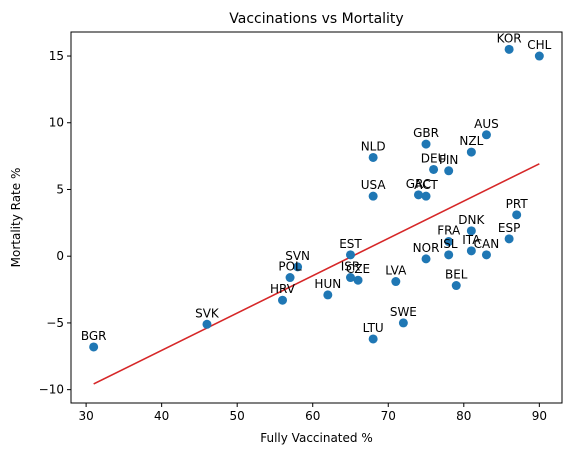 The image size is (574, 455). I want to click on y-axis-label: Mortality Rate %, so click(16, 218).